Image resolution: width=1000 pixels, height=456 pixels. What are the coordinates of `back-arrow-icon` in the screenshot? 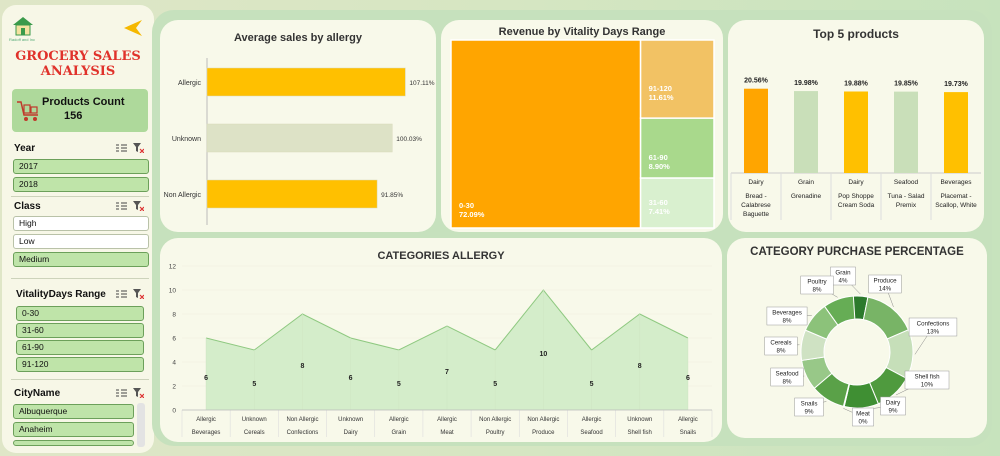 It's located at (133, 28).